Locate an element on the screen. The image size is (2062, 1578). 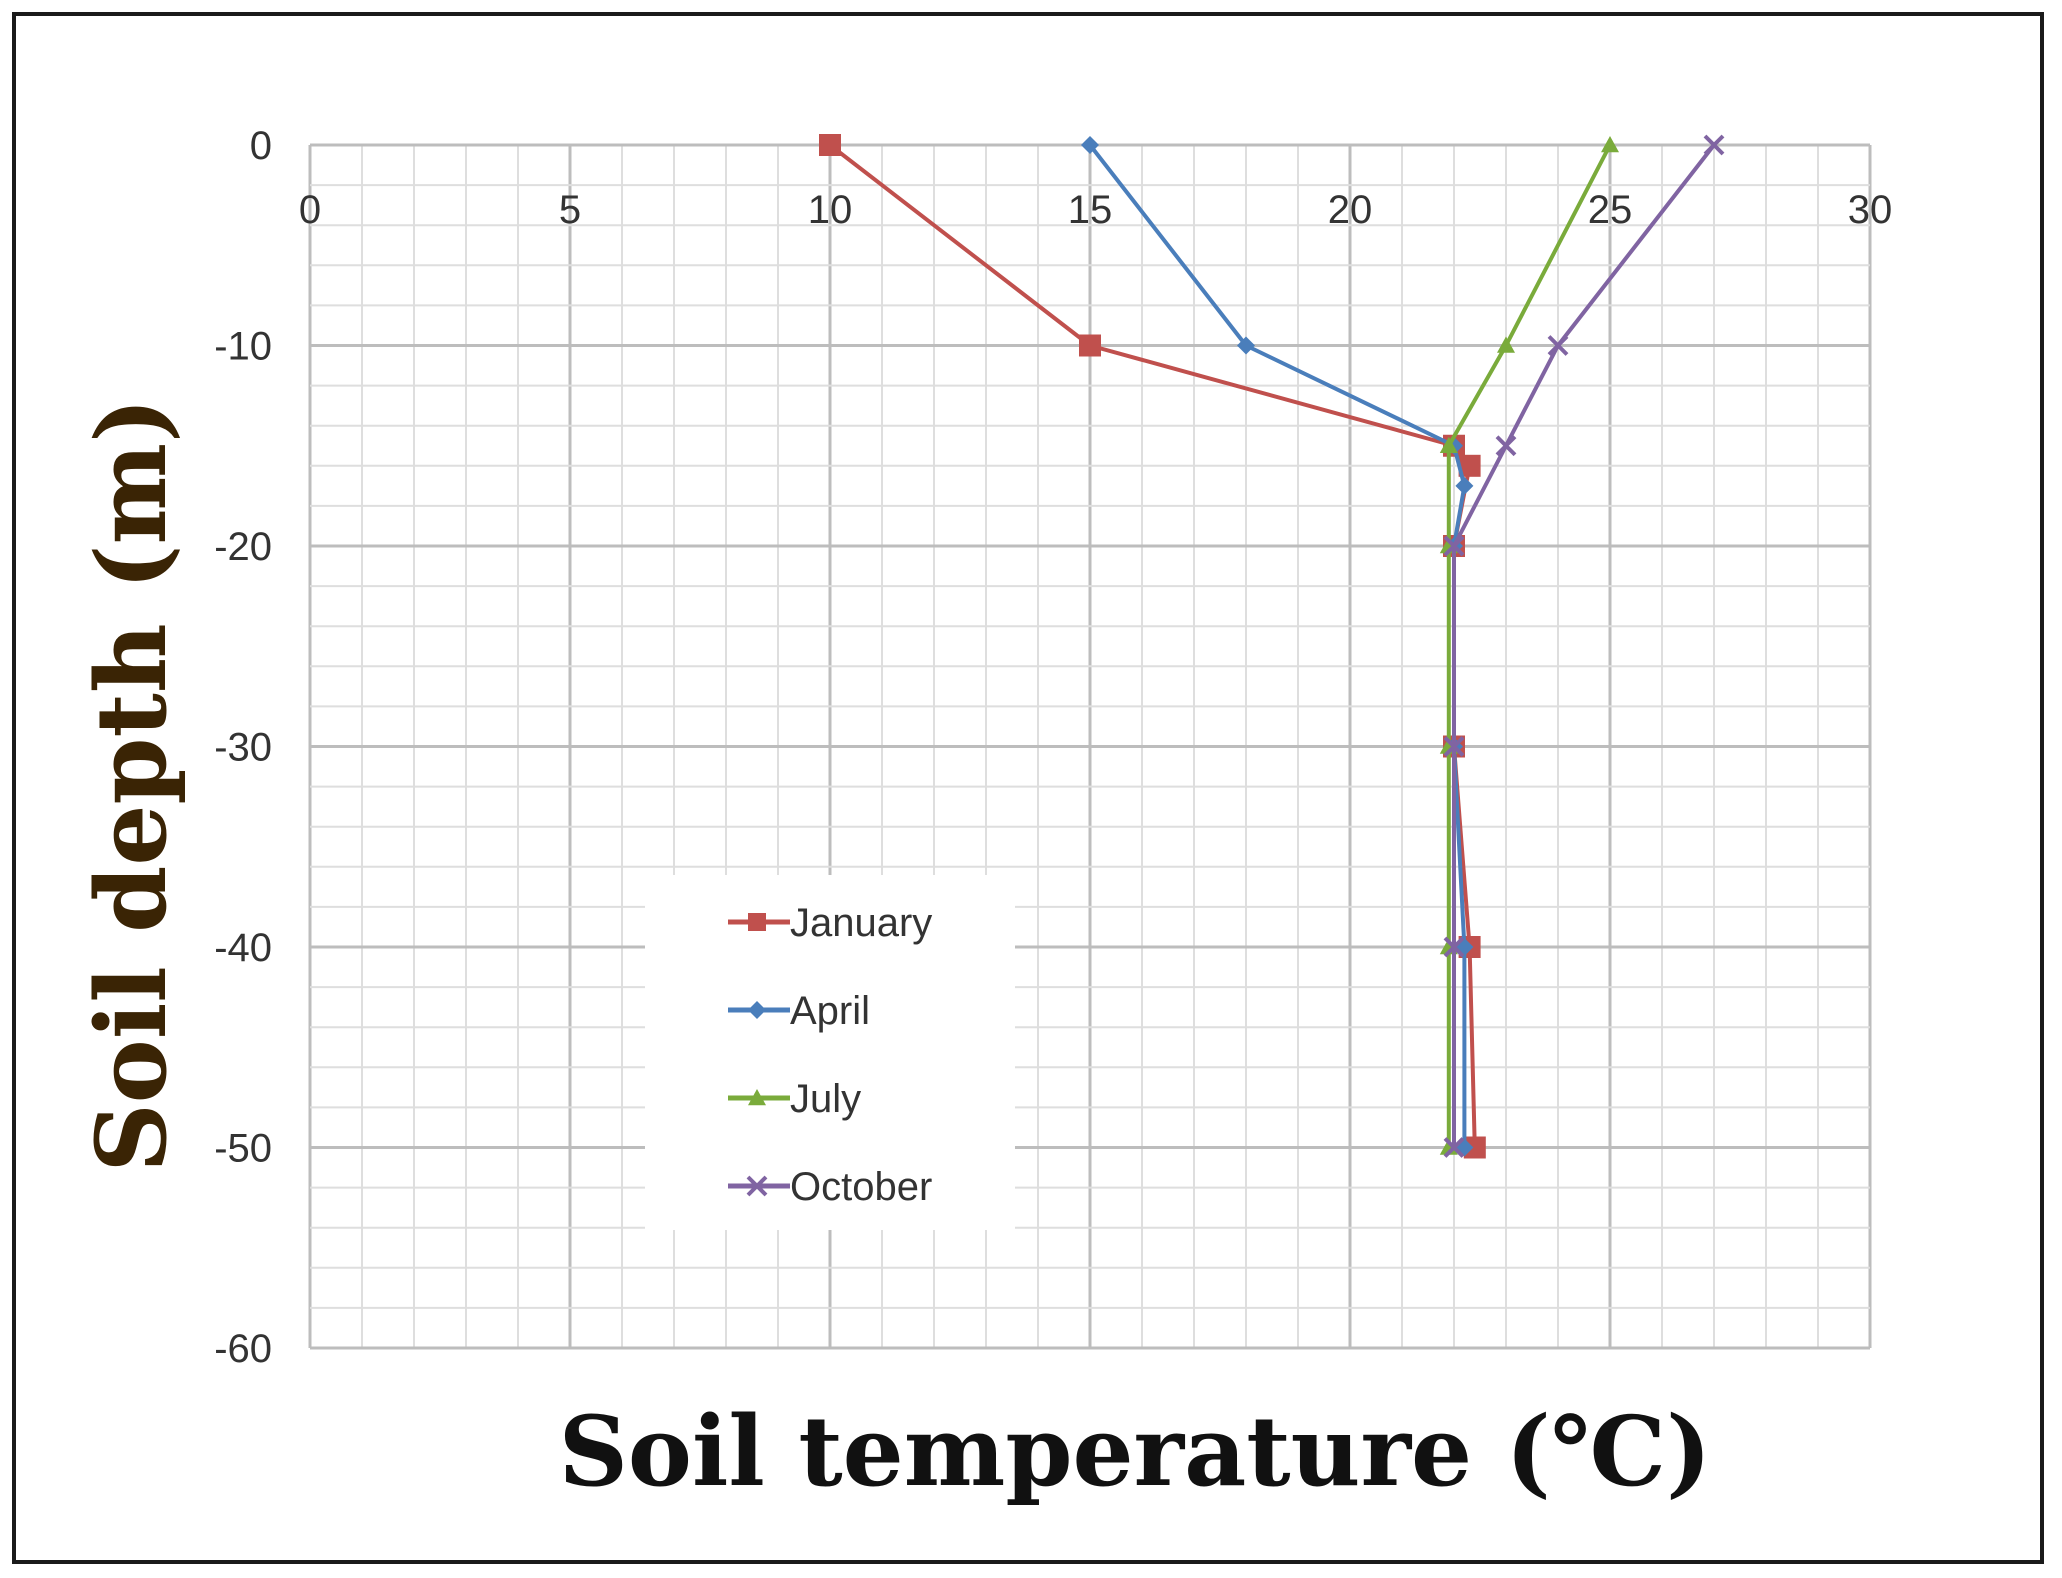
legend-item-october: October is located at coordinates (830, 1187).